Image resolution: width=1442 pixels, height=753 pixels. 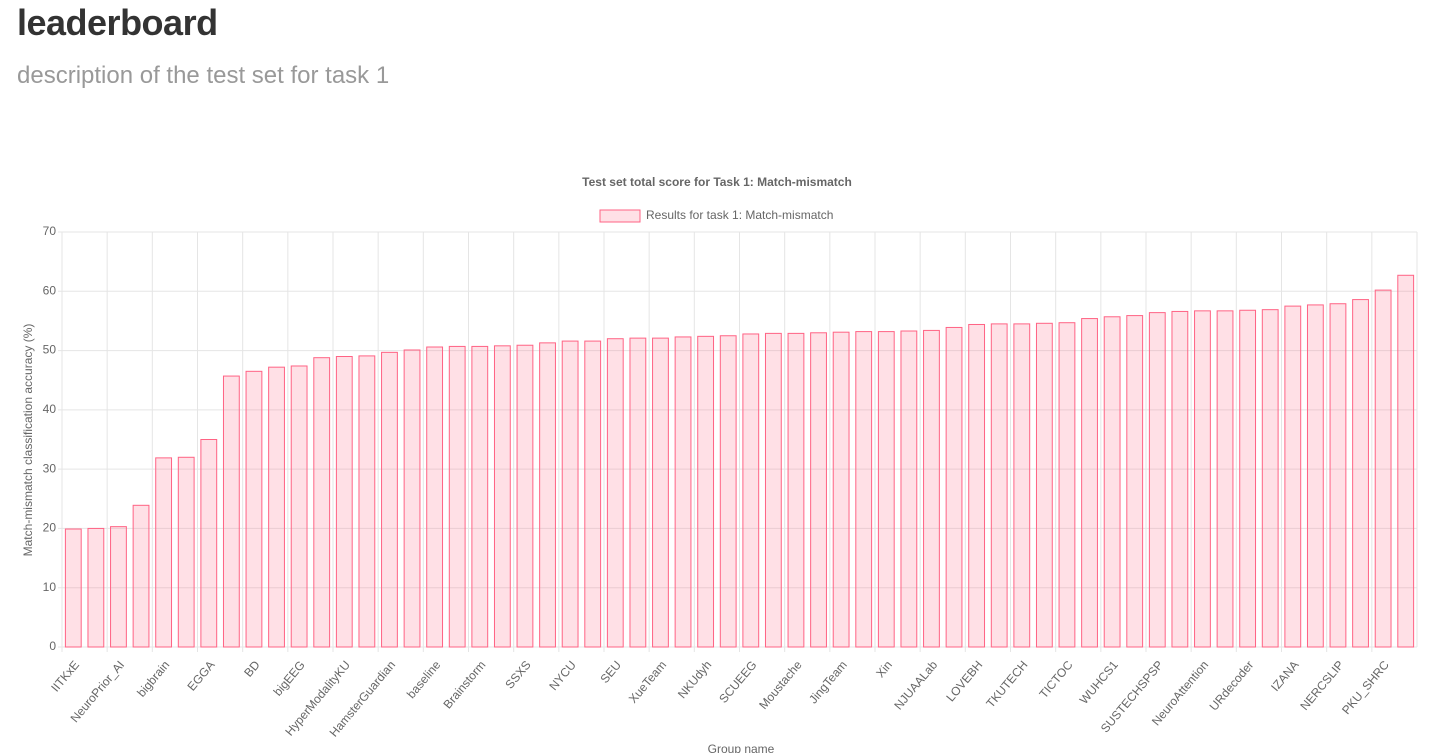 What do you see at coordinates (562, 675) in the screenshot?
I see `x-tick-label: NYCU` at bounding box center [562, 675].